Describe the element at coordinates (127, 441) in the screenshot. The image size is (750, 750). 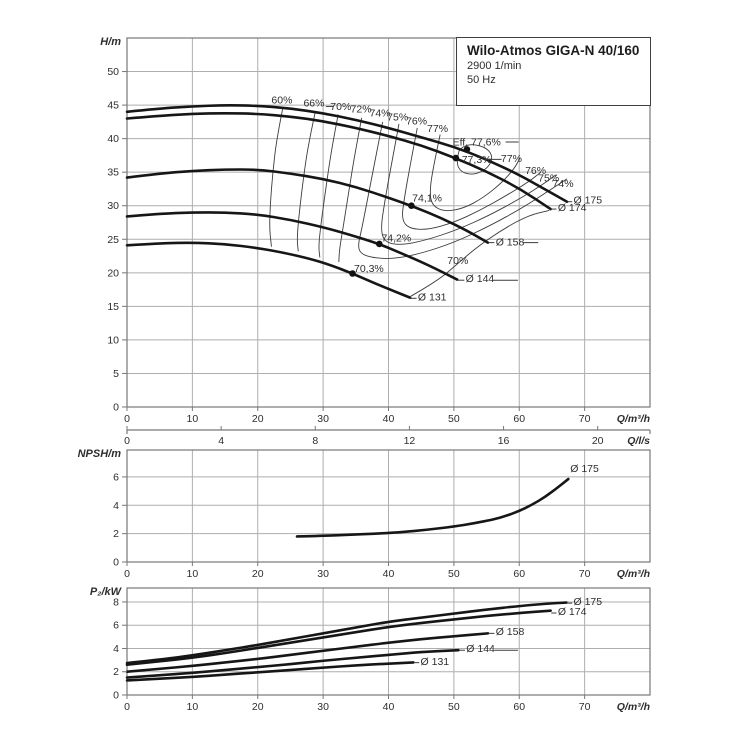
I see `secondary-x-tick-label: 0` at that location.